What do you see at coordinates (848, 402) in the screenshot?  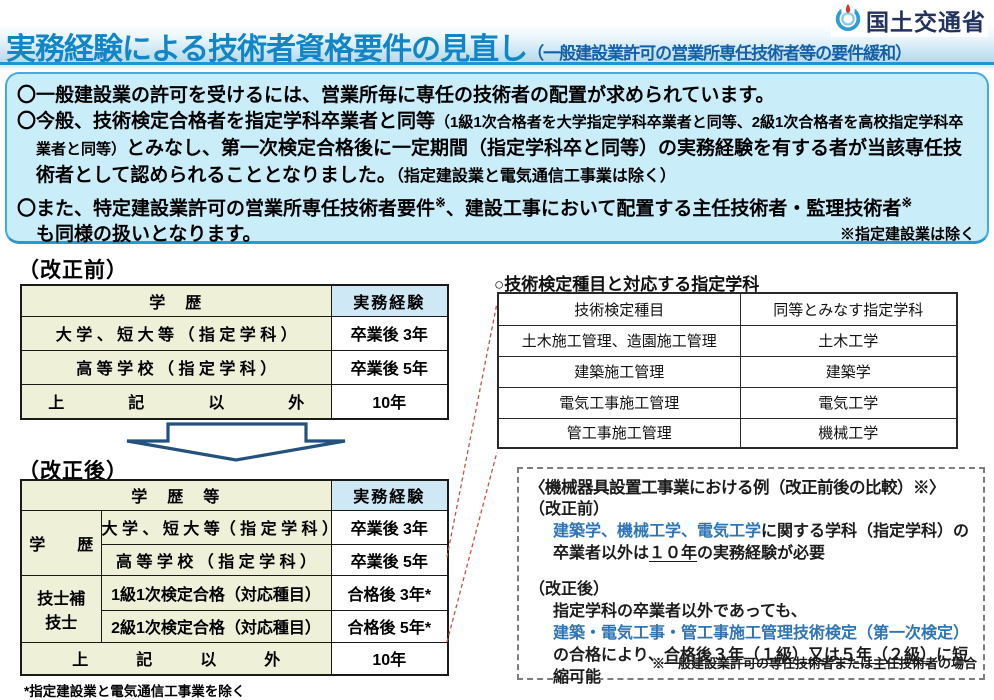 I see `table-cell: 電気工学` at bounding box center [848, 402].